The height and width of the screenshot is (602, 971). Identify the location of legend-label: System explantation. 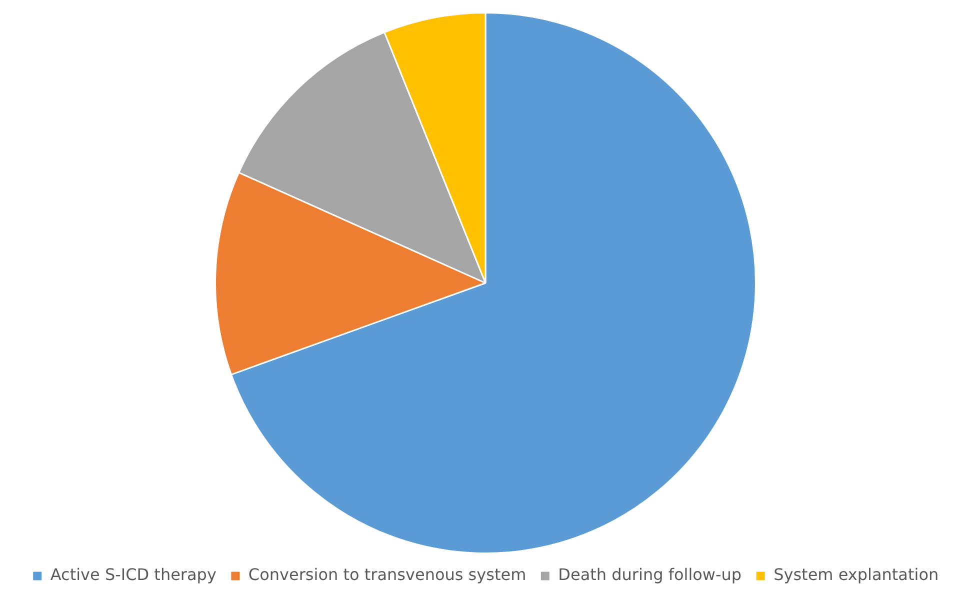
(856, 574).